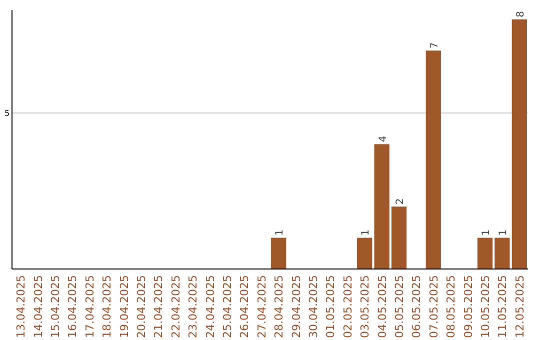  I want to click on x-tick-label: 06.05.2025, so click(417, 306).